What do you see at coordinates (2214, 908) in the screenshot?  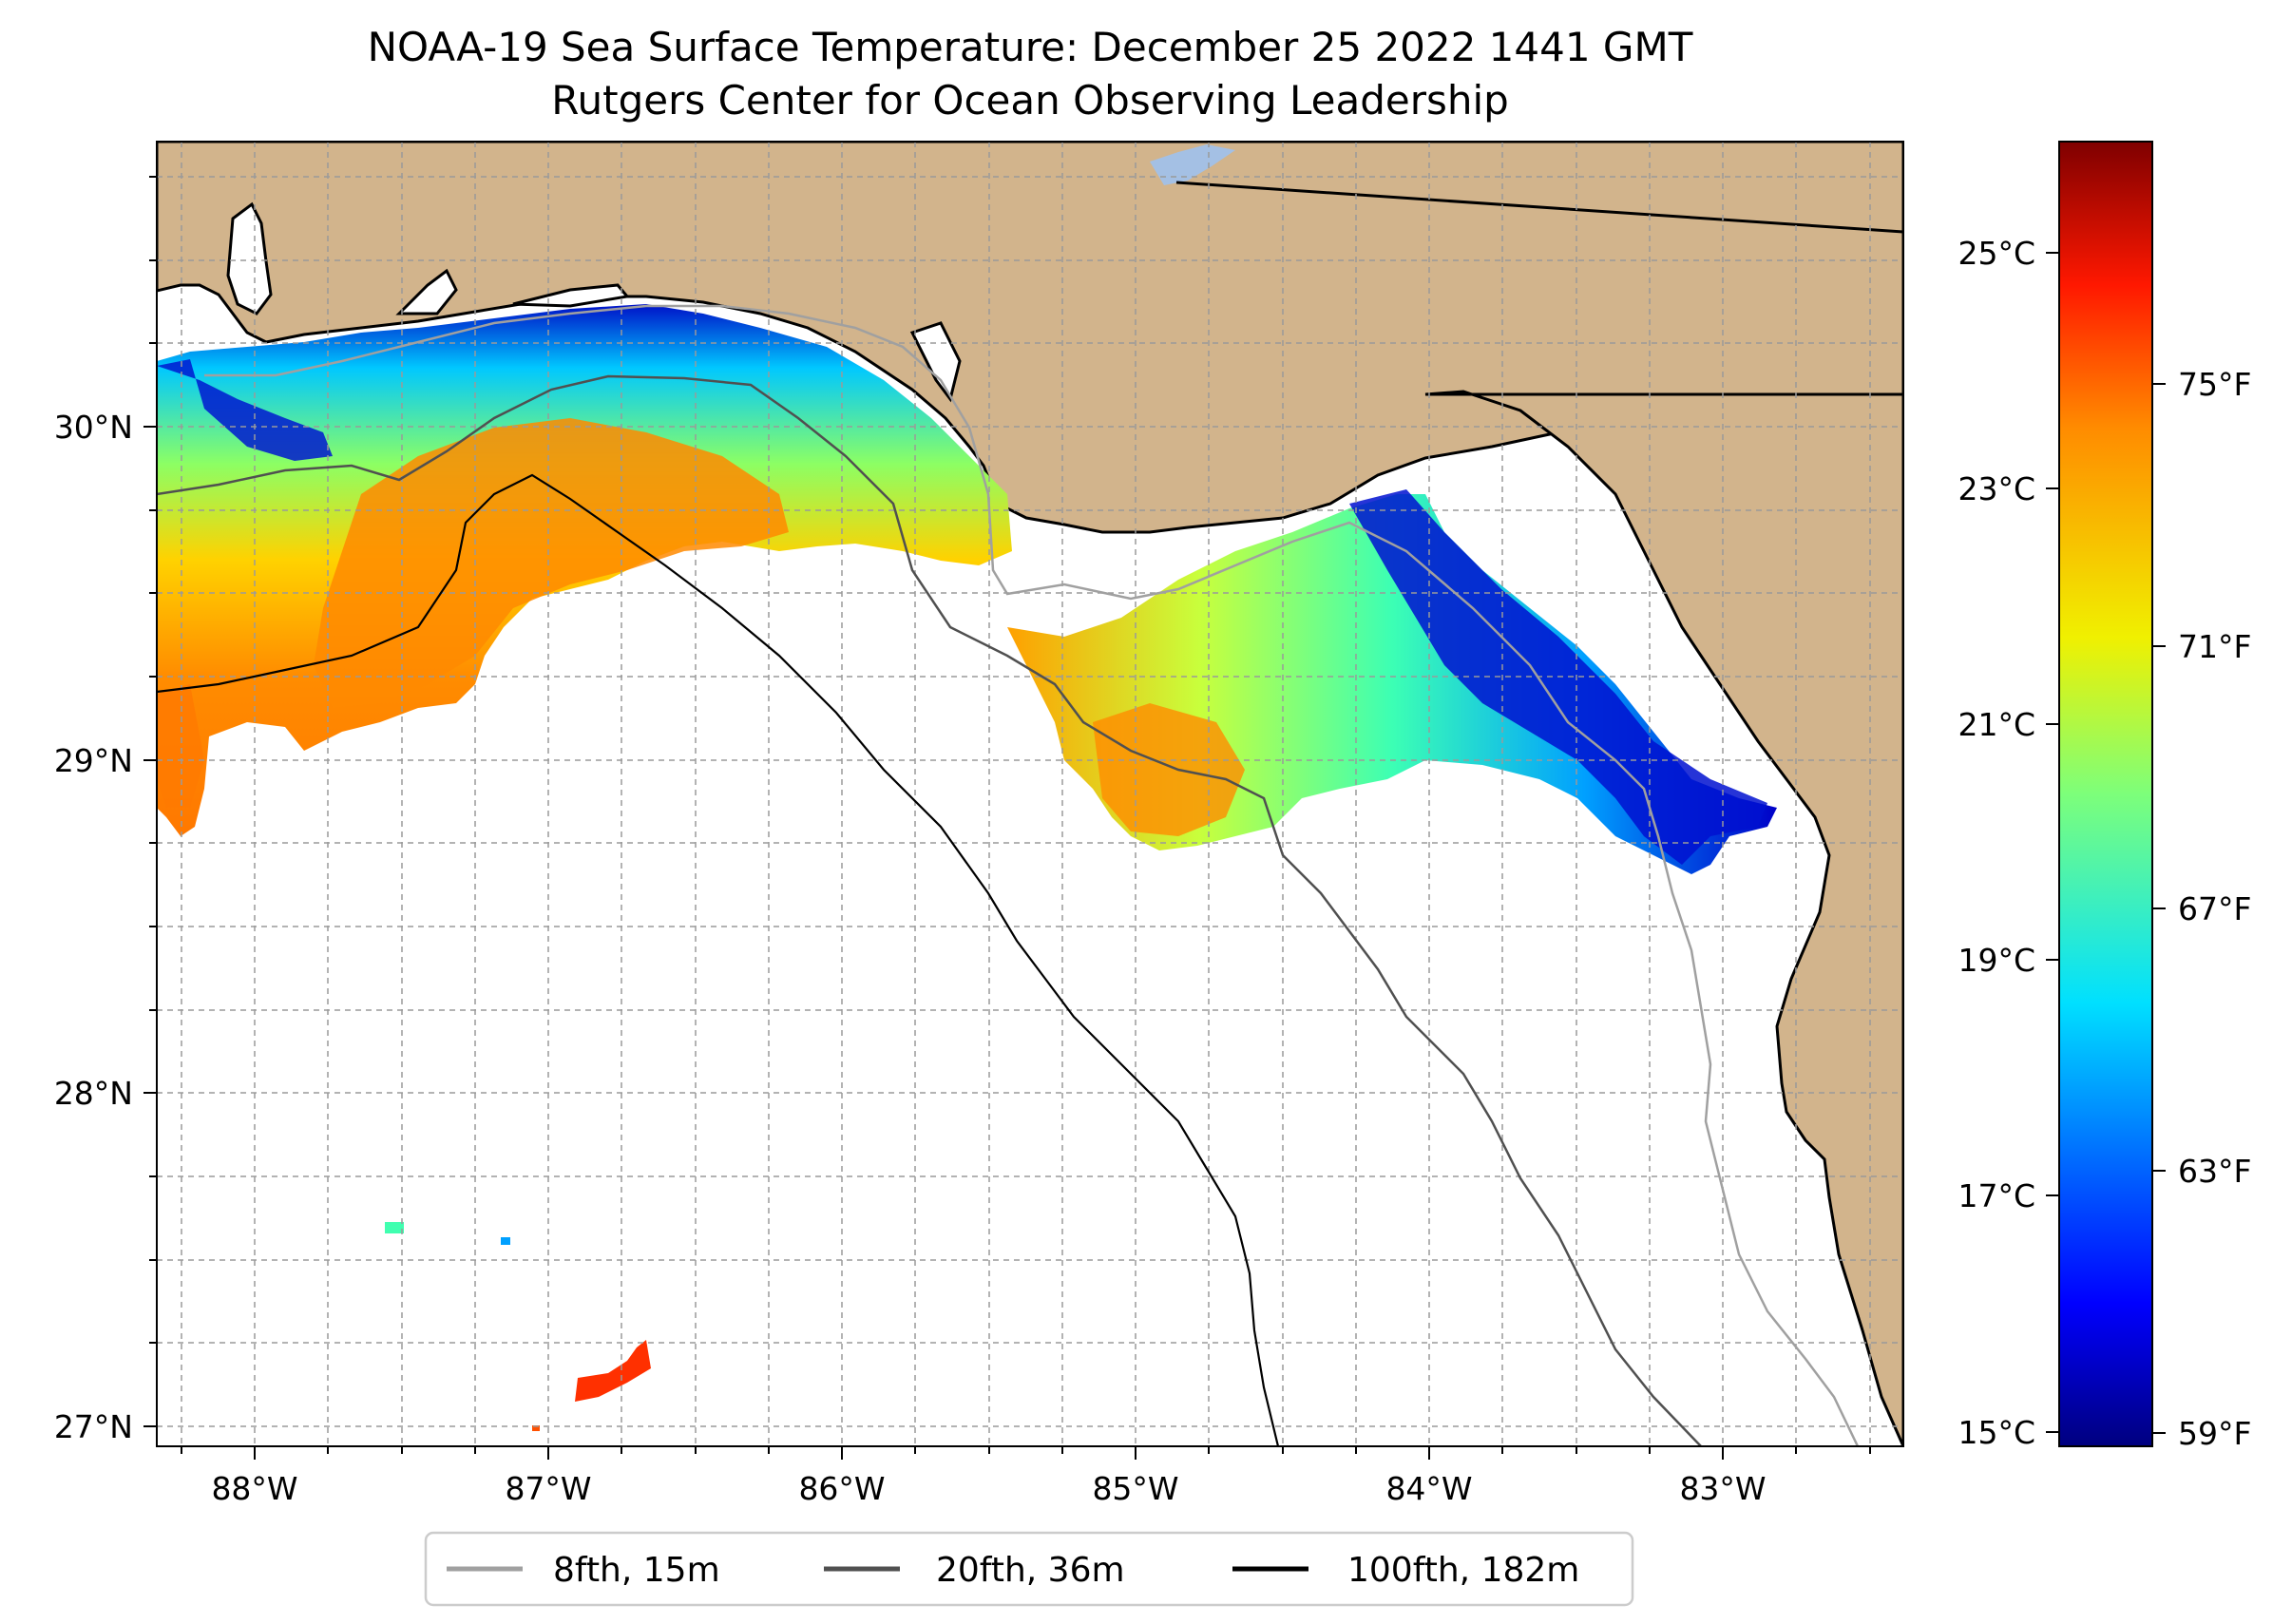 I see `fahrenheit-label-67: 67°F` at bounding box center [2214, 908].